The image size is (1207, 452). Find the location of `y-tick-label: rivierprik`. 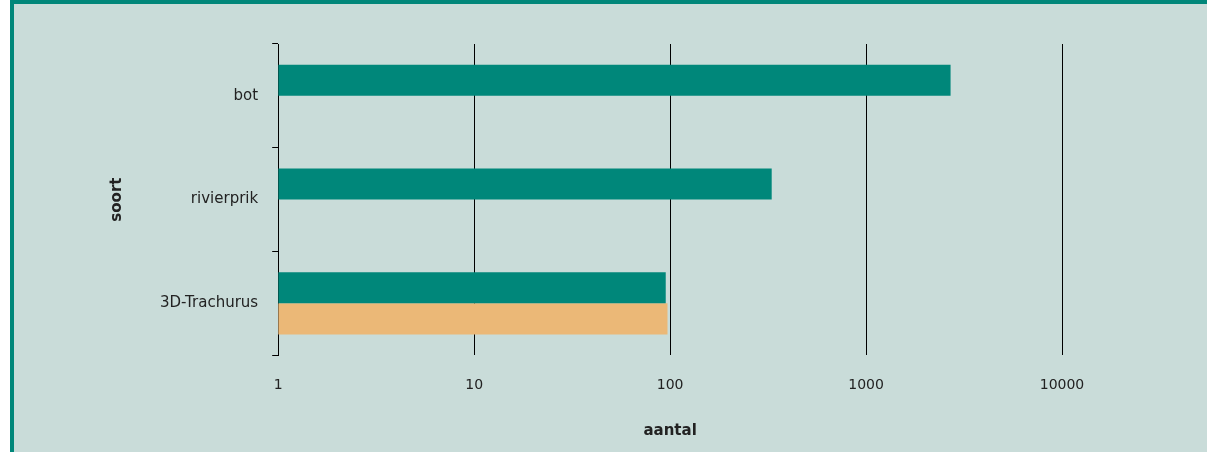

y-tick-label: rivierprik is located at coordinates (224, 198).